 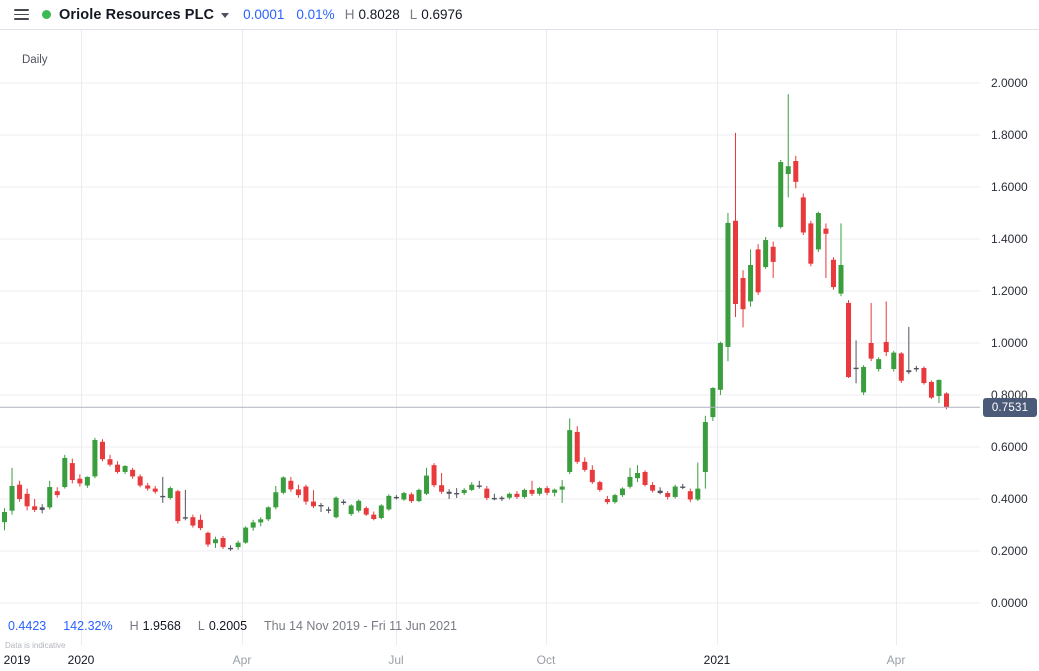 What do you see at coordinates (1009, 83) in the screenshot?
I see `y-axis-label: 2.0000` at bounding box center [1009, 83].